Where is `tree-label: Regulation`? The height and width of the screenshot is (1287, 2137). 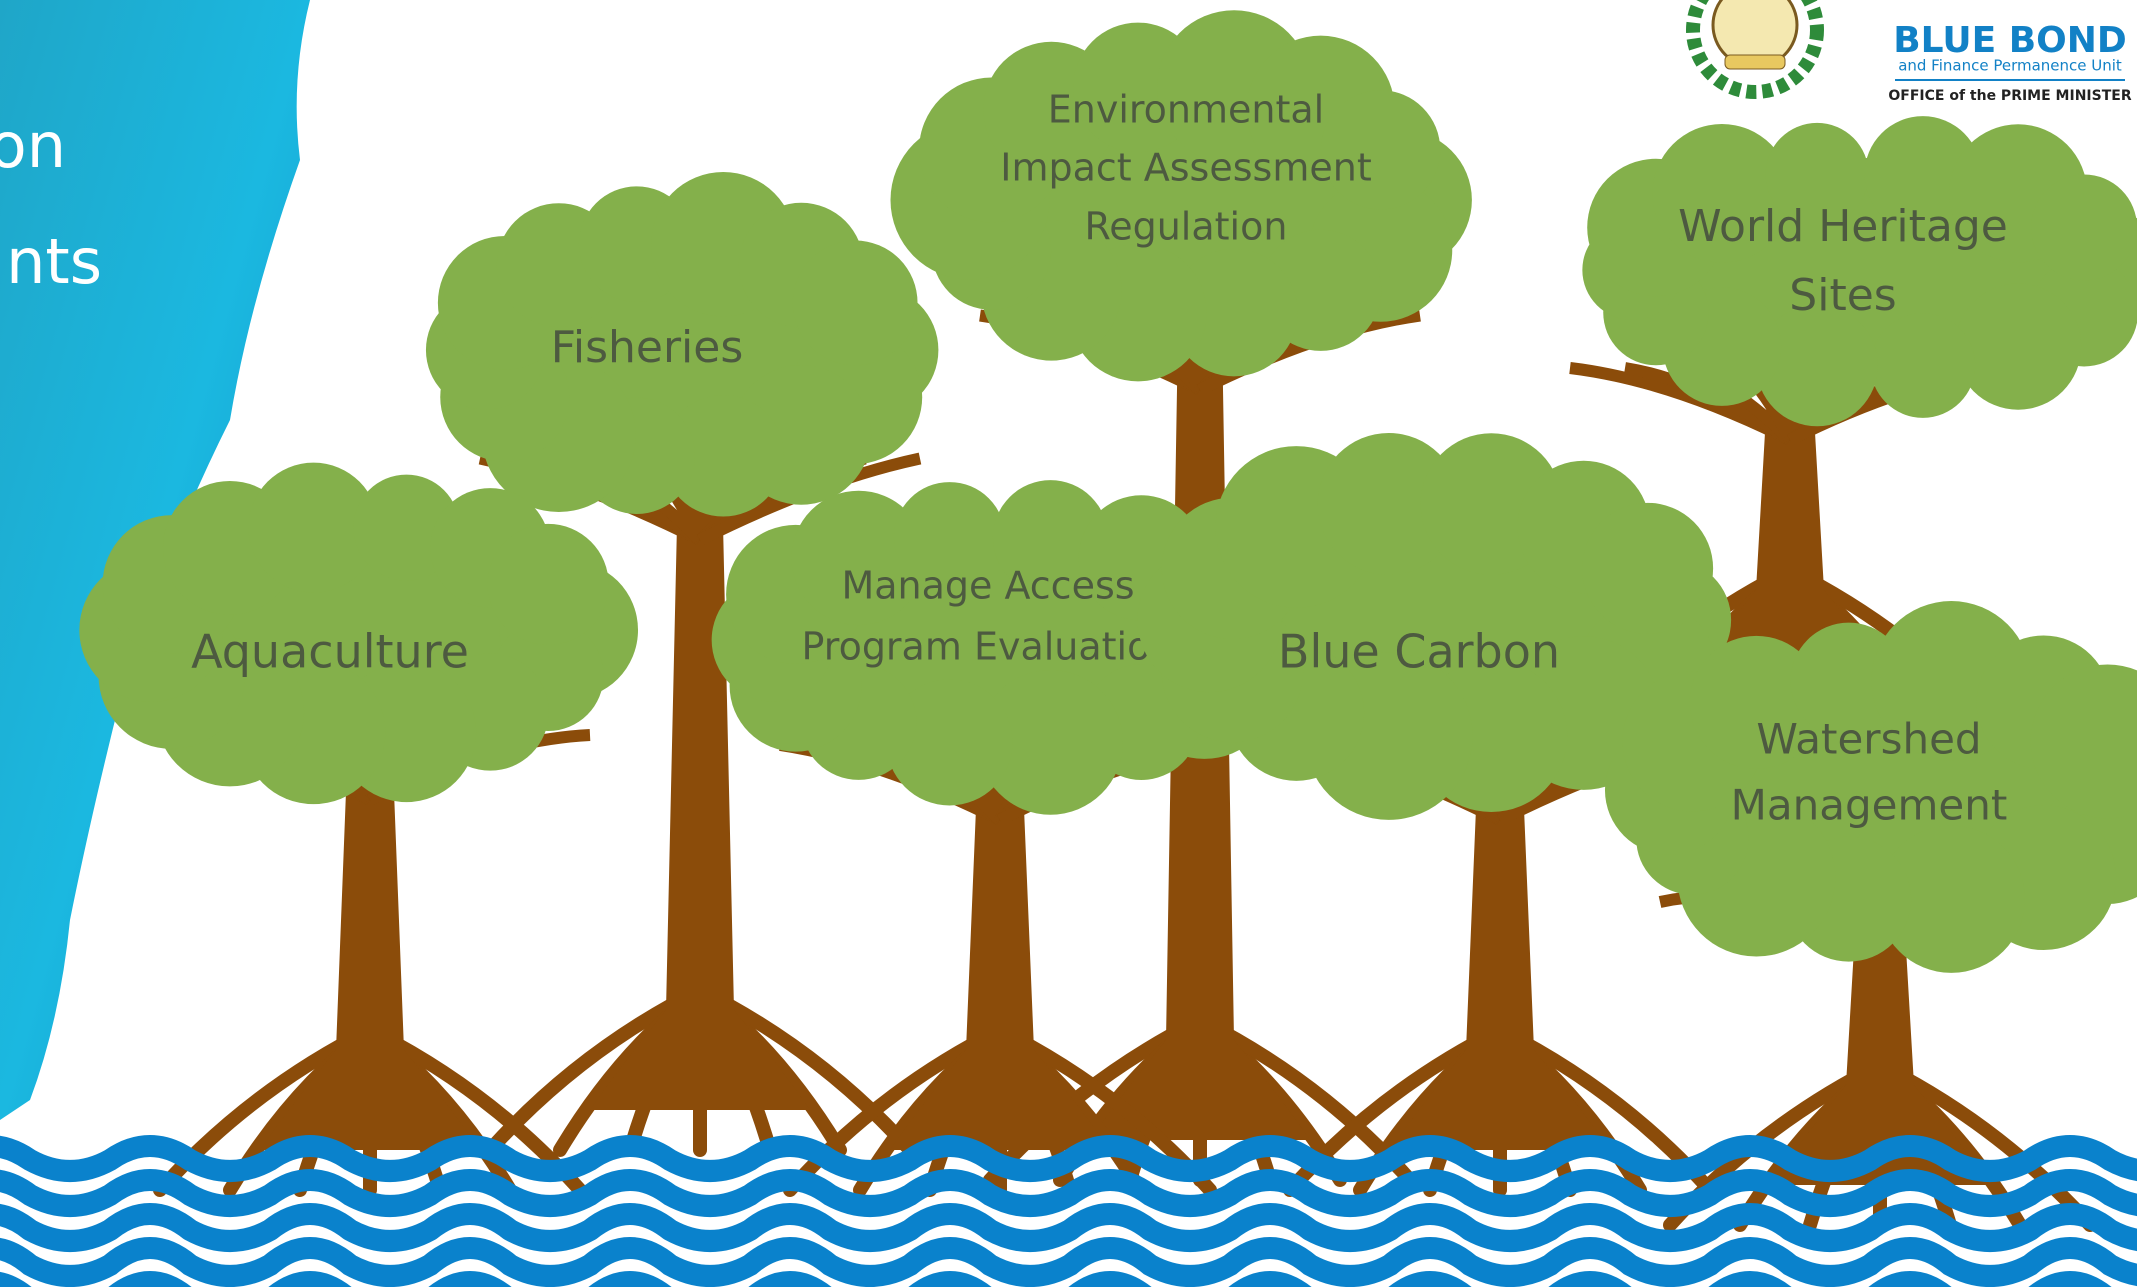 tree-label: Regulation is located at coordinates (1186, 227).